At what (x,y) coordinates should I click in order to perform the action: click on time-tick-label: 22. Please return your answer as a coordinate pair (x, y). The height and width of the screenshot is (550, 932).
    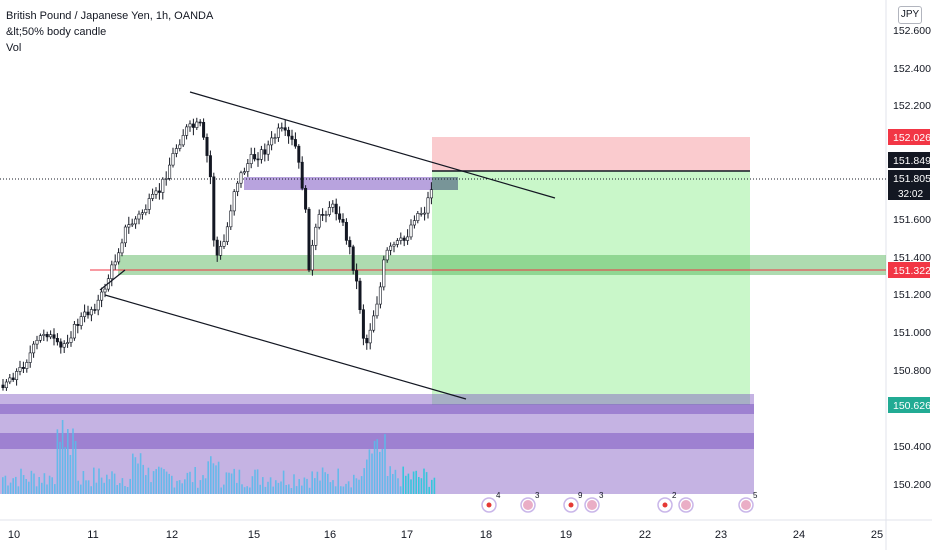
    Looking at the image, I should click on (645, 535).